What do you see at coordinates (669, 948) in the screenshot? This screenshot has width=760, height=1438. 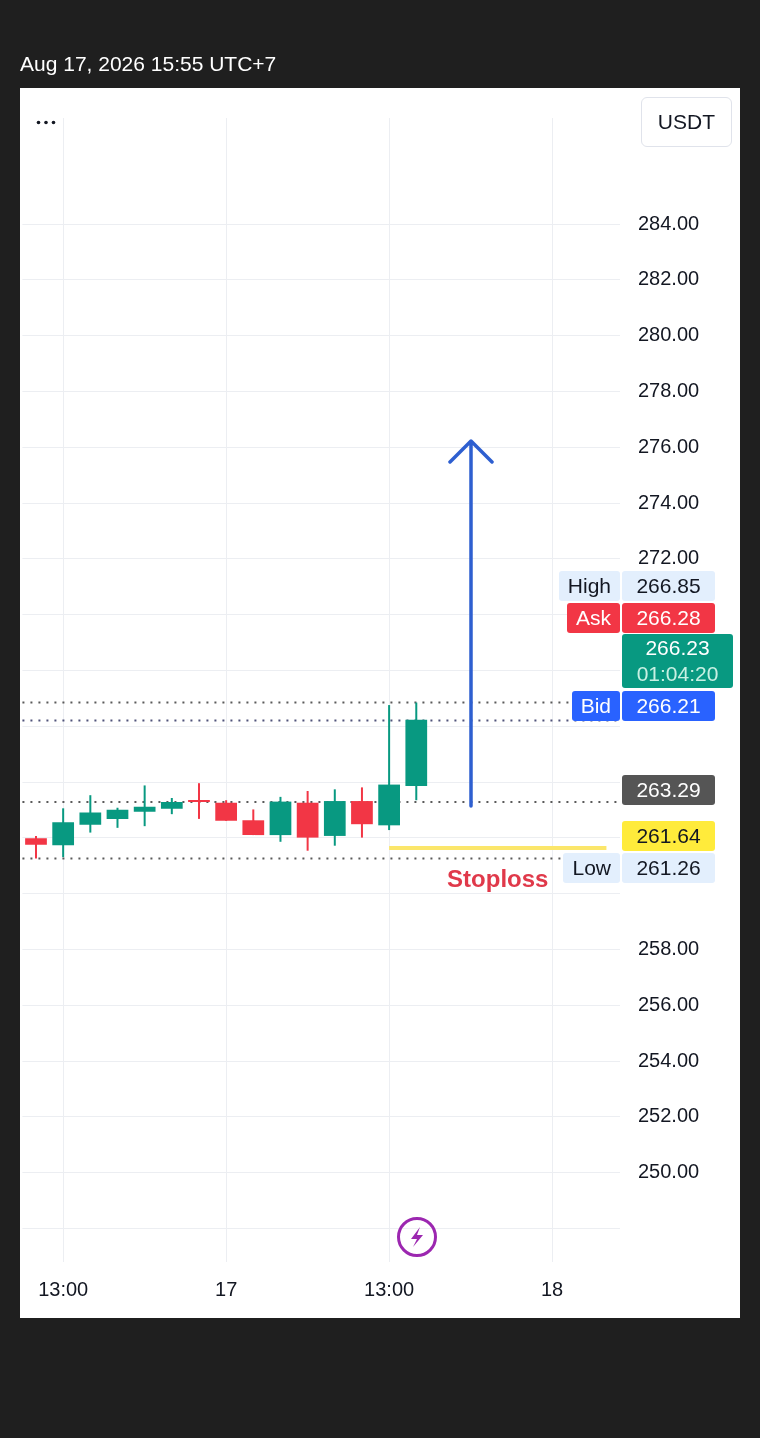 I see `y-tick-label: 258.00` at bounding box center [669, 948].